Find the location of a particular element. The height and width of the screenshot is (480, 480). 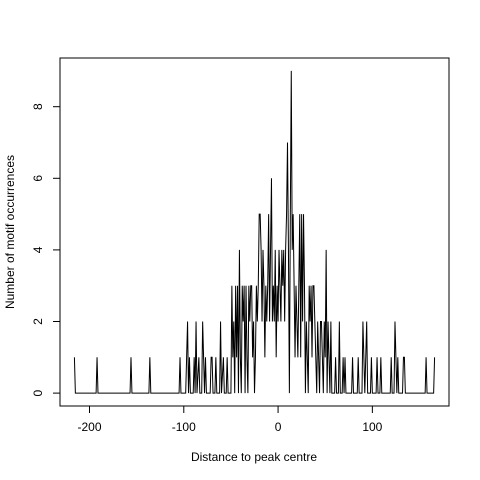

x-tick-label: 0 is located at coordinates (278, 427).